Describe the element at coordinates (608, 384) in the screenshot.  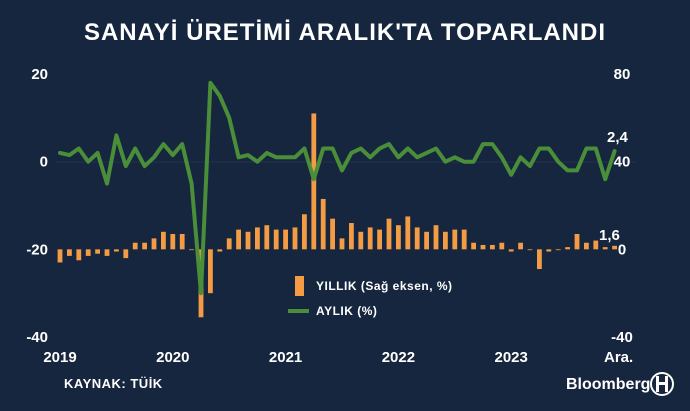
I see `brand-name: Bloomberg` at that location.